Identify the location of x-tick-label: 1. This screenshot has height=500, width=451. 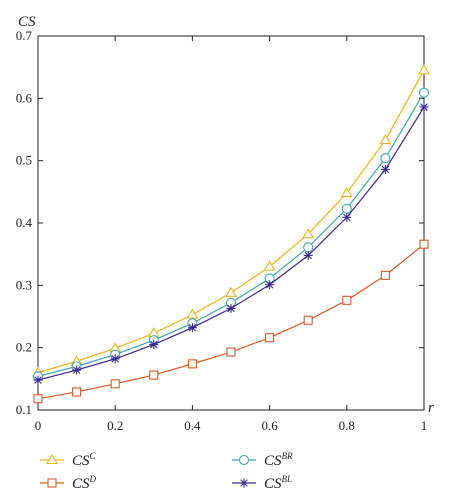
(424, 425).